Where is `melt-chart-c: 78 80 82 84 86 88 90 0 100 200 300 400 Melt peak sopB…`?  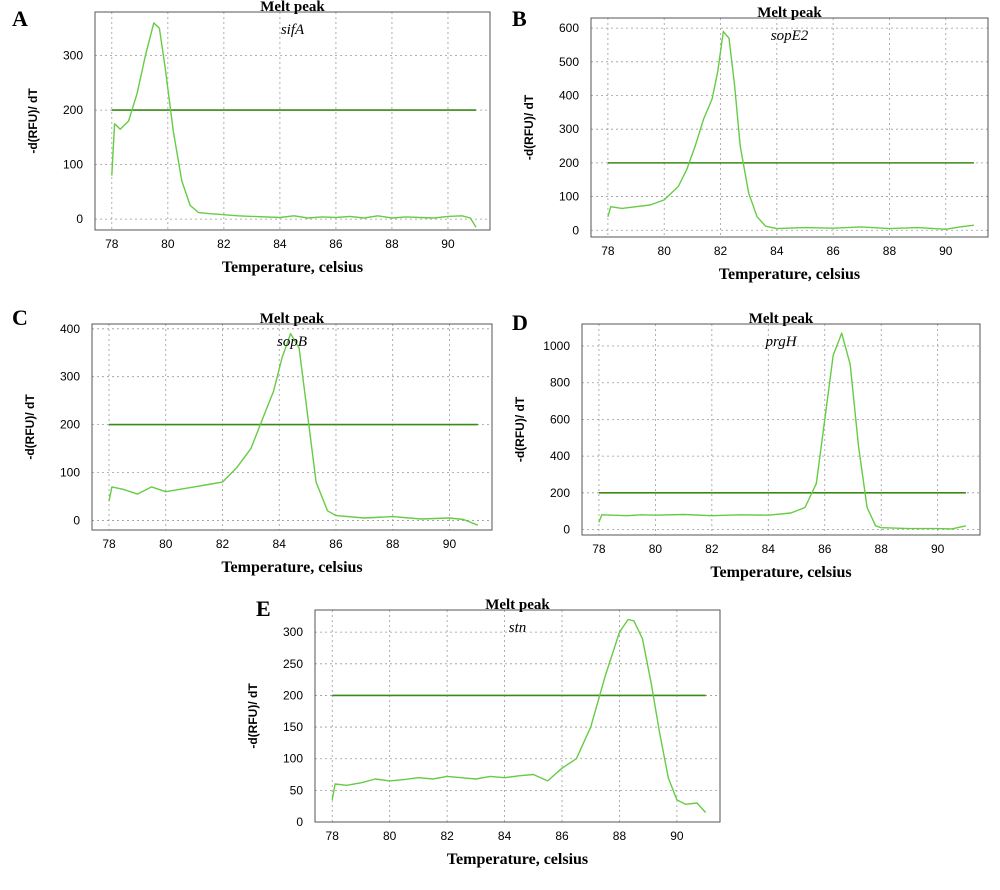
melt-chart-c: 78 80 82 84 86 88 90 0 100 200 300 400 Melt peak sopB… is located at coordinates (258, 443).